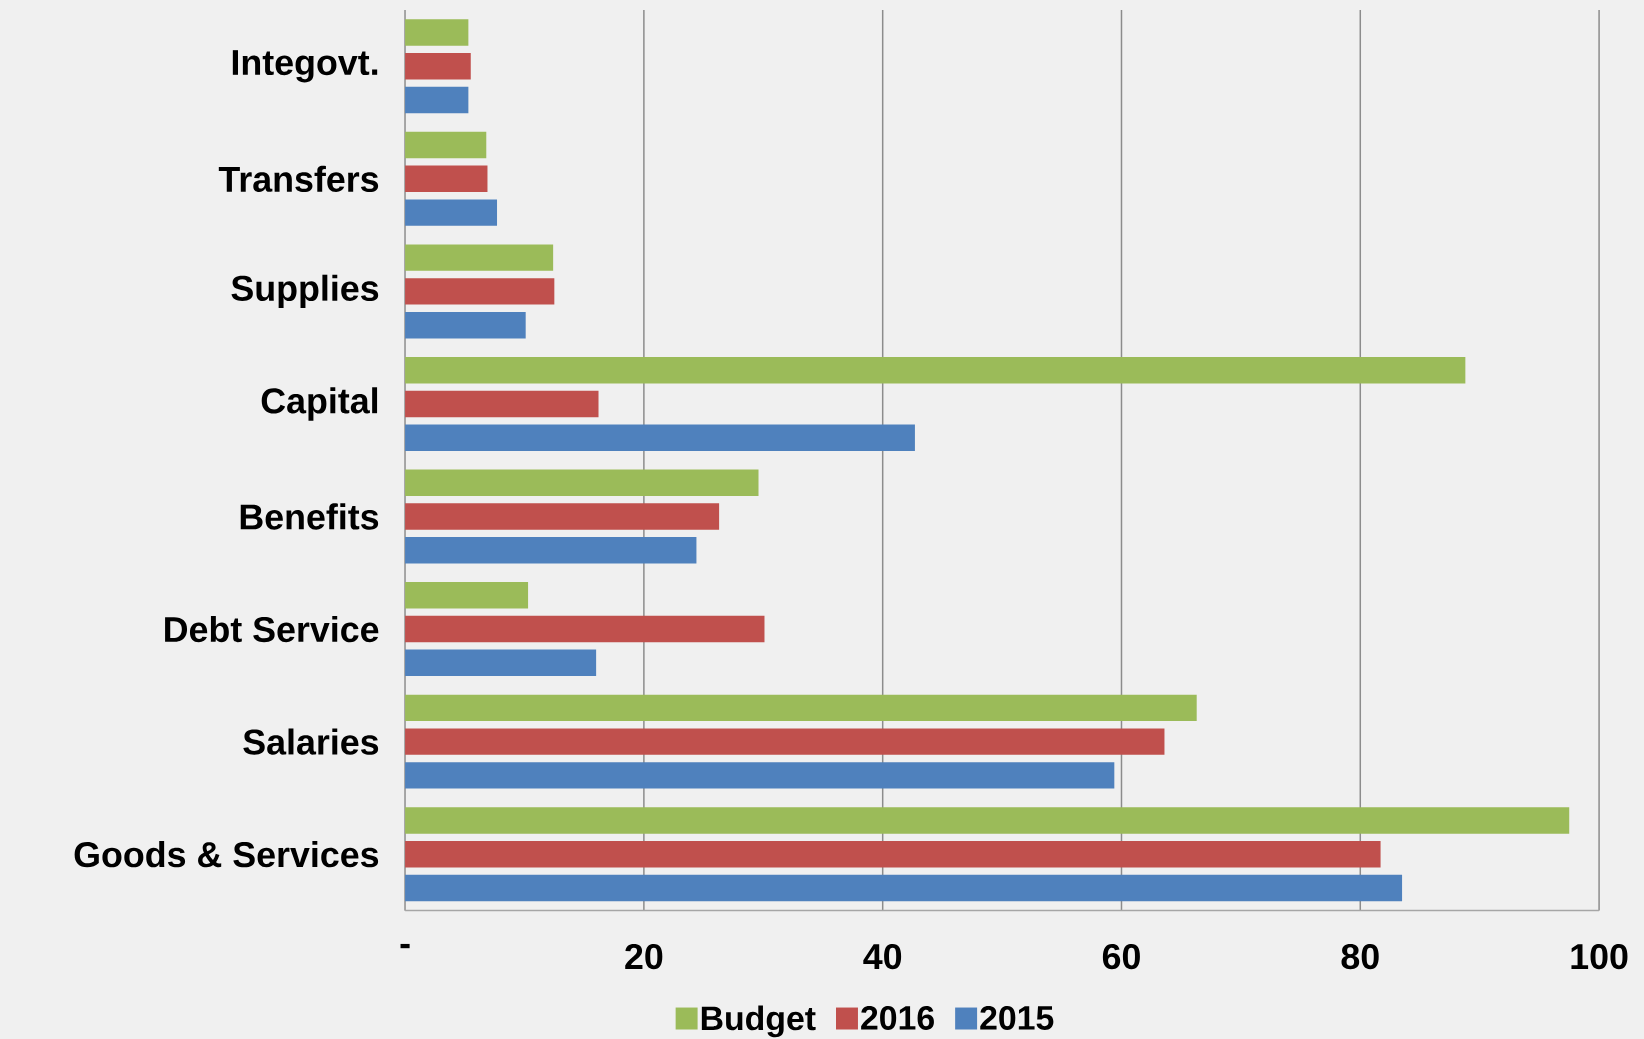  Describe the element at coordinates (305, 66) in the screenshot. I see `y-tick-label: Integovt.` at that location.